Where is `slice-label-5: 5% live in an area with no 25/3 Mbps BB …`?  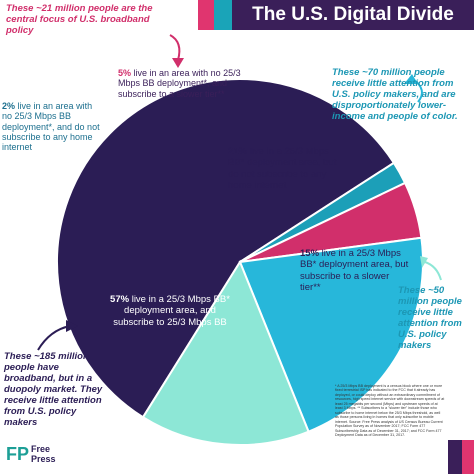 slice-label-5: 5% live in an area with no 25/3 Mbps BB … is located at coordinates (189, 83).